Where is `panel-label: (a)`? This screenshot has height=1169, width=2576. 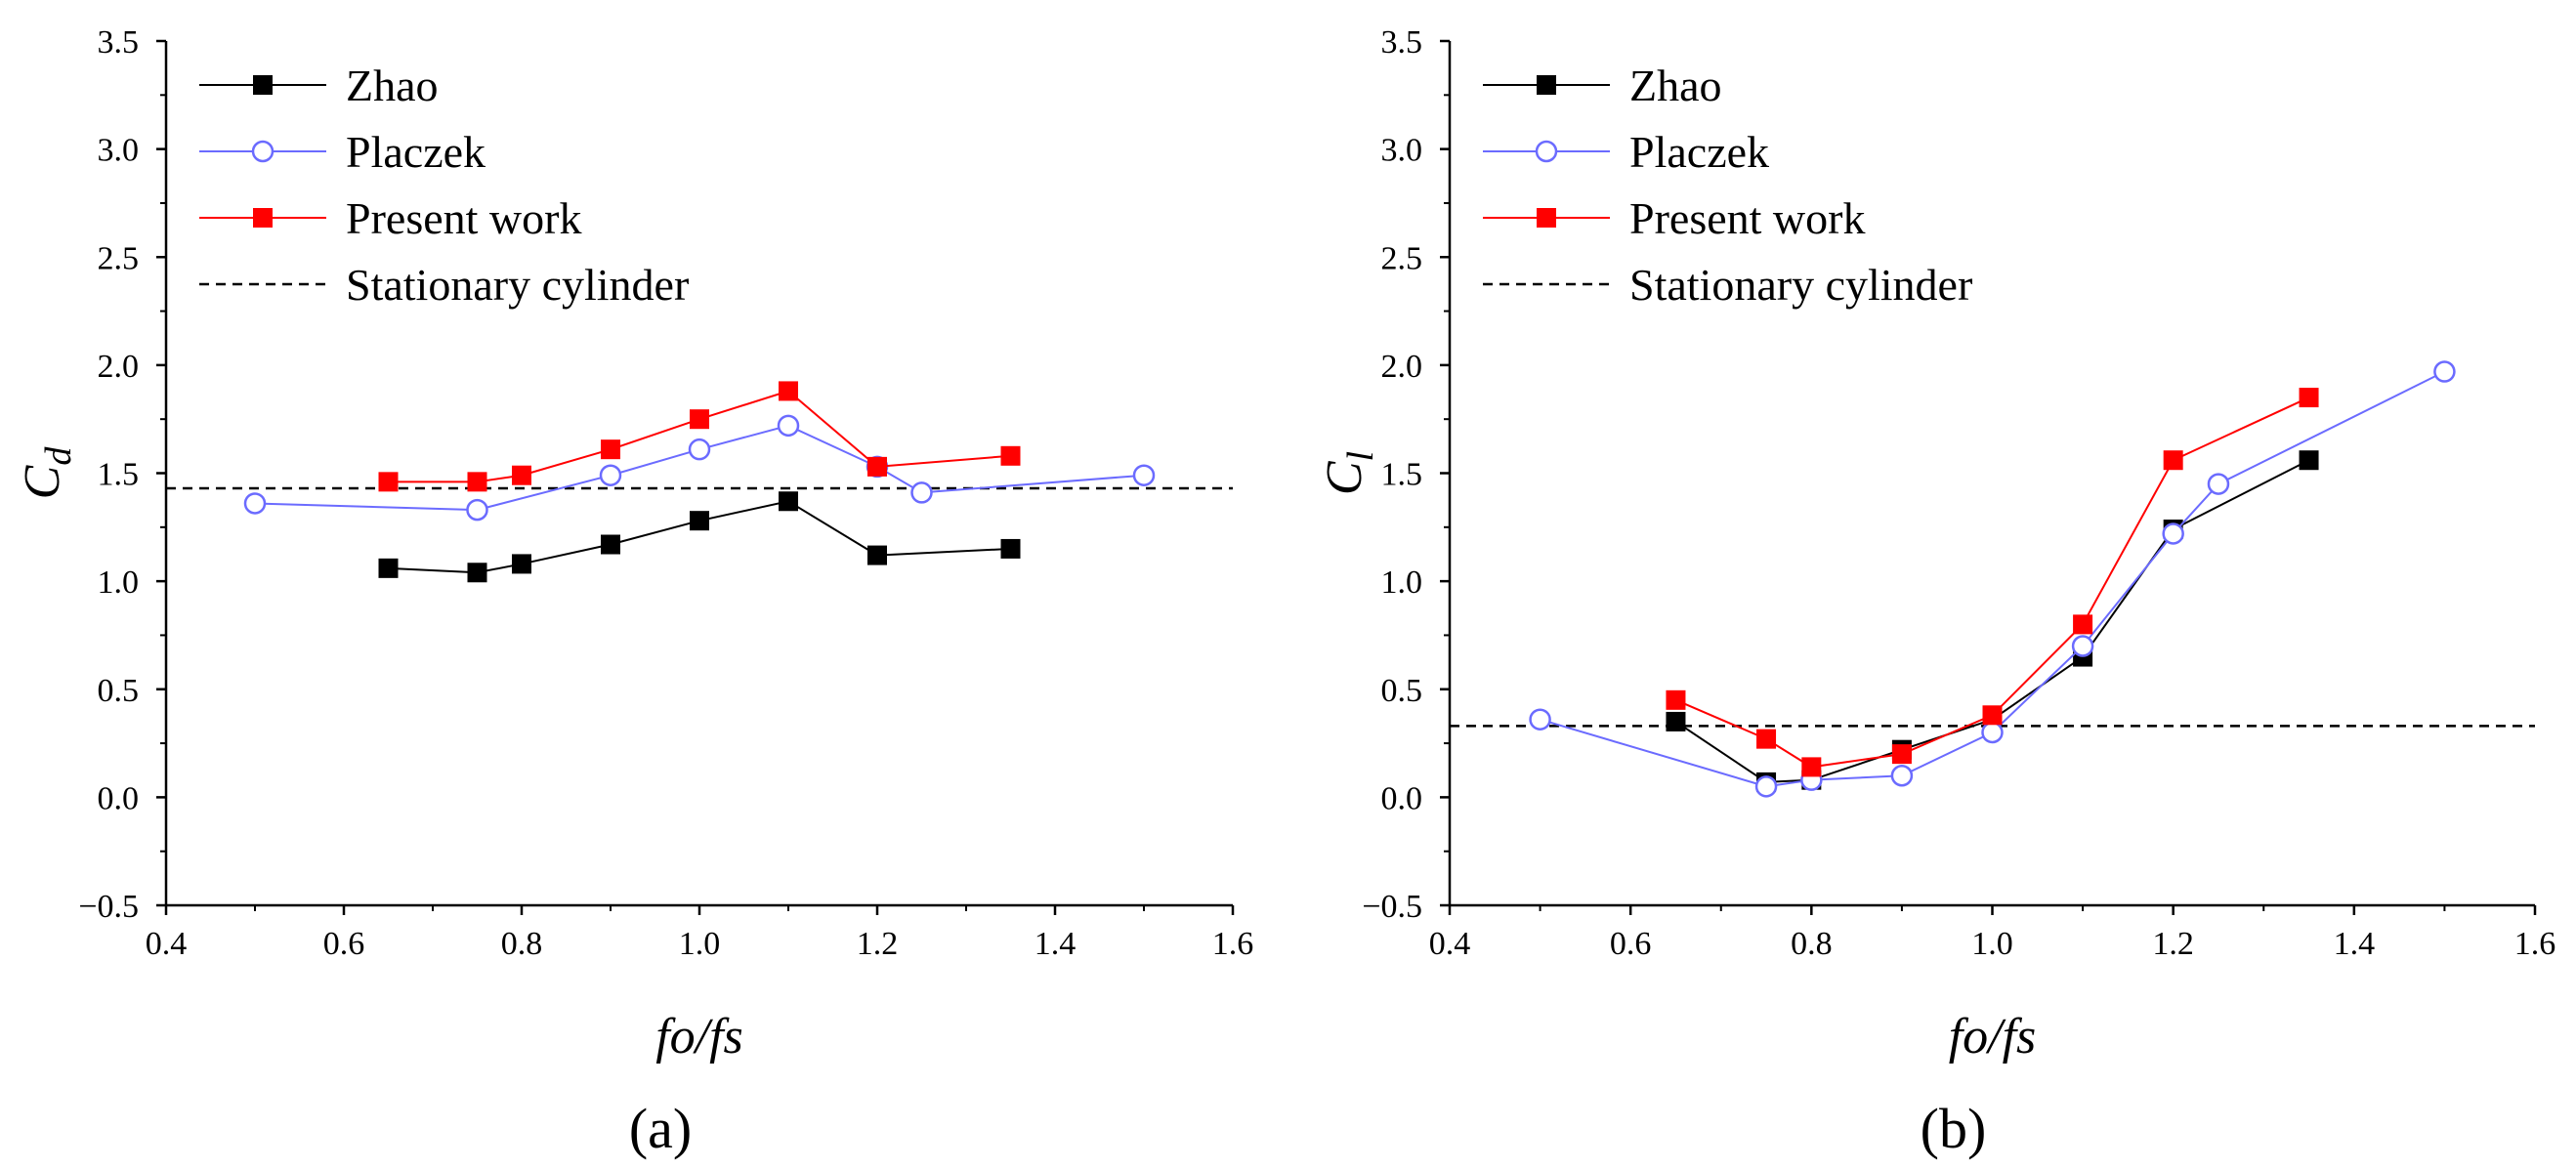
panel-label: (a) is located at coordinates (660, 1128).